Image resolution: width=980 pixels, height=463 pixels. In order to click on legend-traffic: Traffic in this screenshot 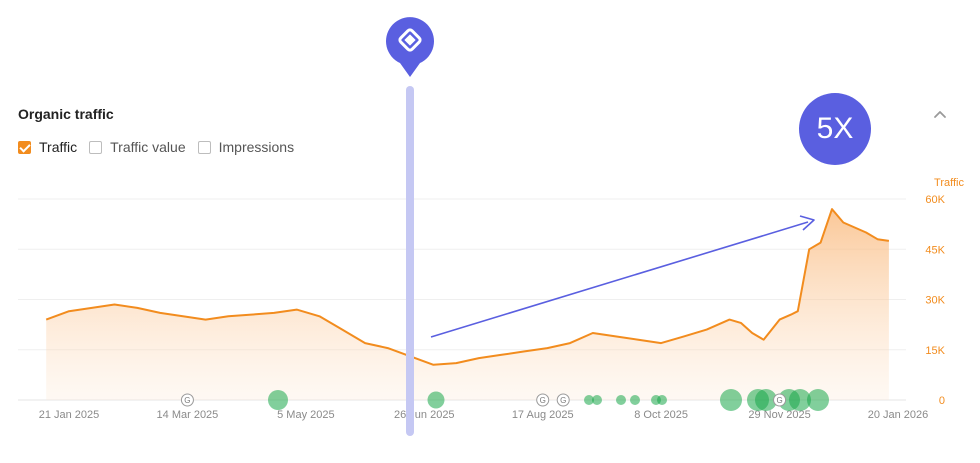, I will do `click(47, 147)`.